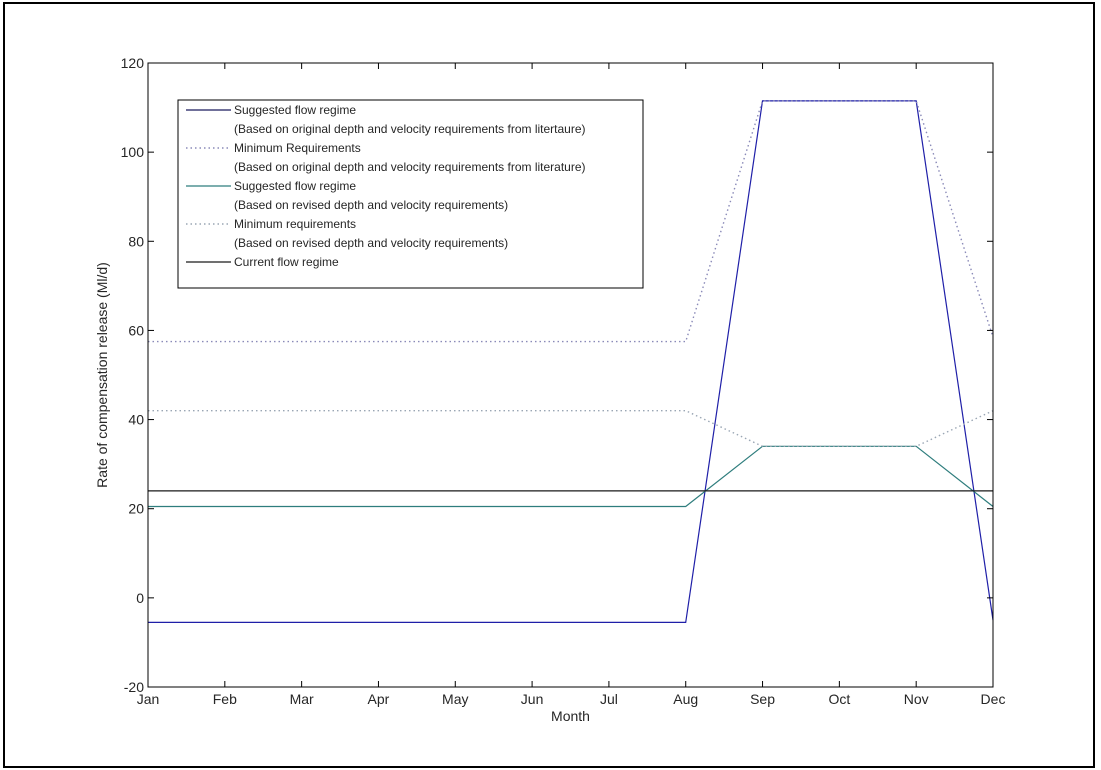  Describe the element at coordinates (295, 224) in the screenshot. I see `legend-entry-label: Minimum requirements` at that location.